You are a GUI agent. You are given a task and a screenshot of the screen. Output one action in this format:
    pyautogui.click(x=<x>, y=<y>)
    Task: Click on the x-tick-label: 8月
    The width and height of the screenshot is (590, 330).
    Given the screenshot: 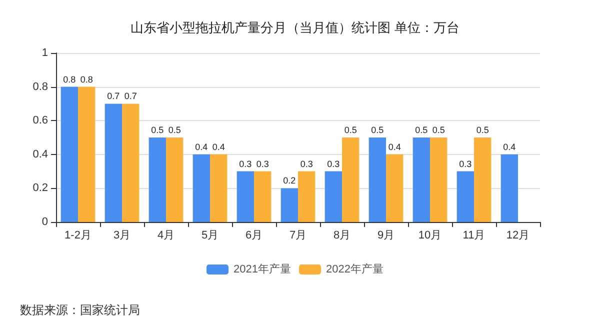 What is the action you would take?
    pyautogui.click(x=342, y=236)
    